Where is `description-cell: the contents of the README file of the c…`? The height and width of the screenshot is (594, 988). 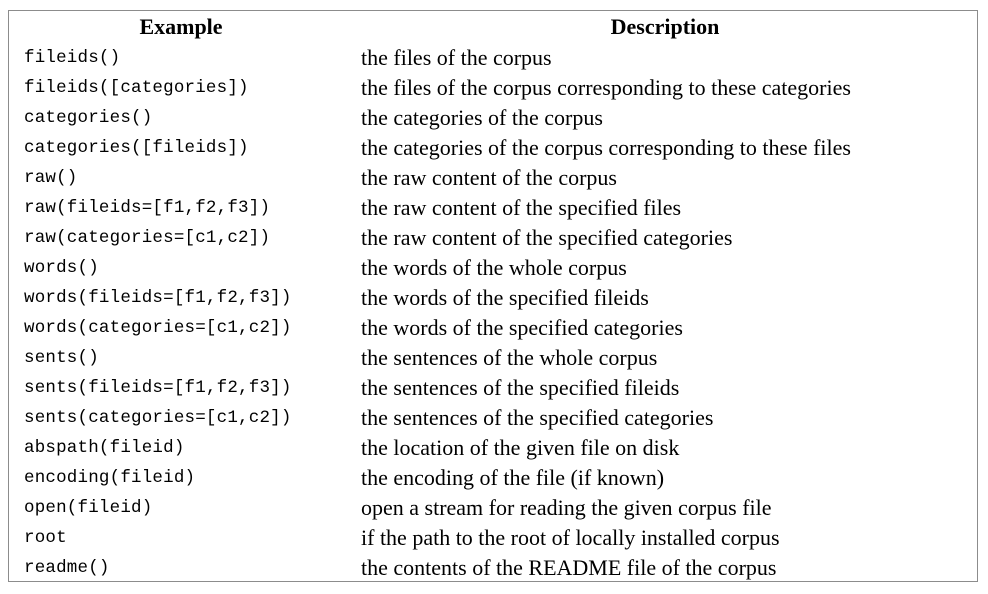 description-cell: the contents of the README file of the c… is located at coordinates (569, 567).